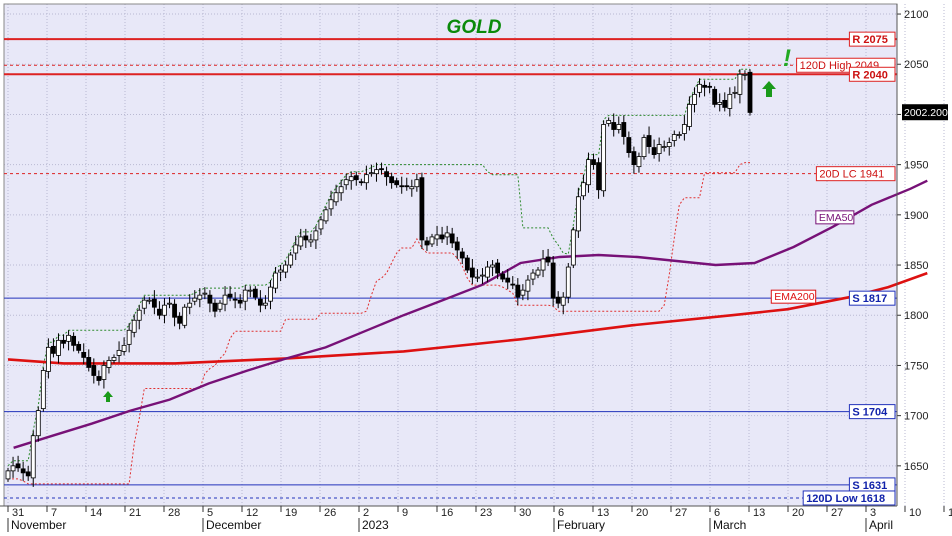 Image resolution: width=952 pixels, height=536 pixels. I want to click on x-day-label: 7, so click(54, 513).